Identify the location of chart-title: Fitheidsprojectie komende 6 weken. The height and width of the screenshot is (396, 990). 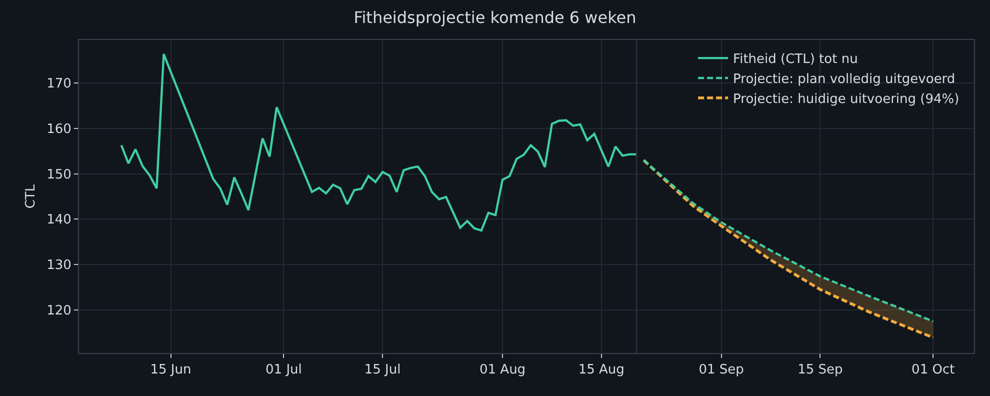
(495, 18).